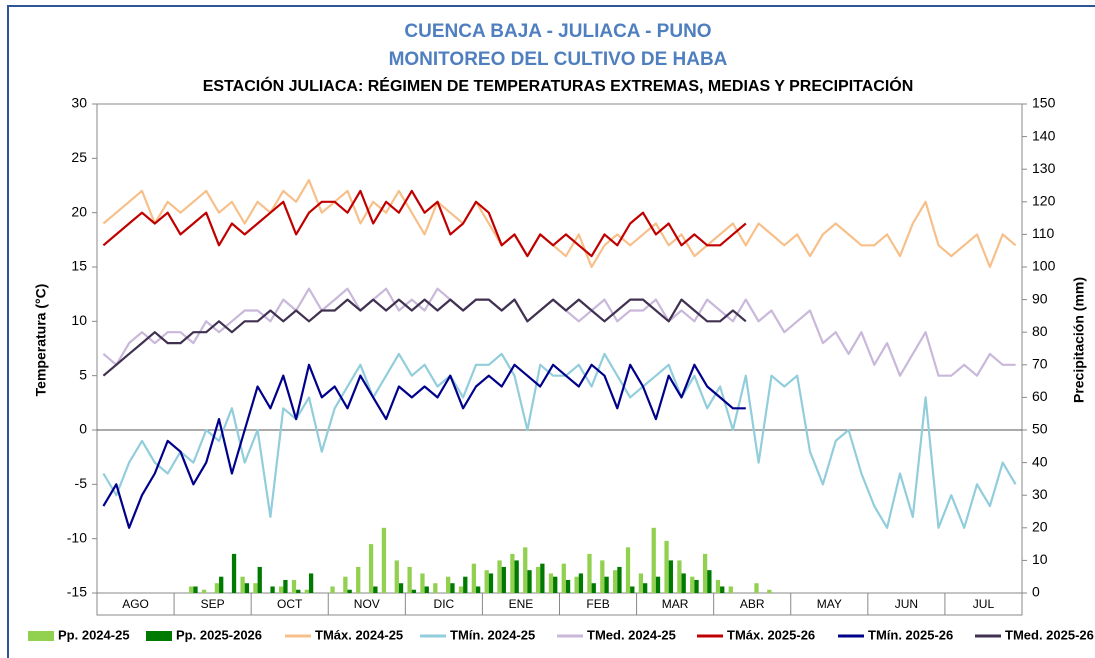 The image size is (1095, 658). Describe the element at coordinates (771, 634) in the screenshot. I see `legend-label: TMáx. 2025-26` at that location.